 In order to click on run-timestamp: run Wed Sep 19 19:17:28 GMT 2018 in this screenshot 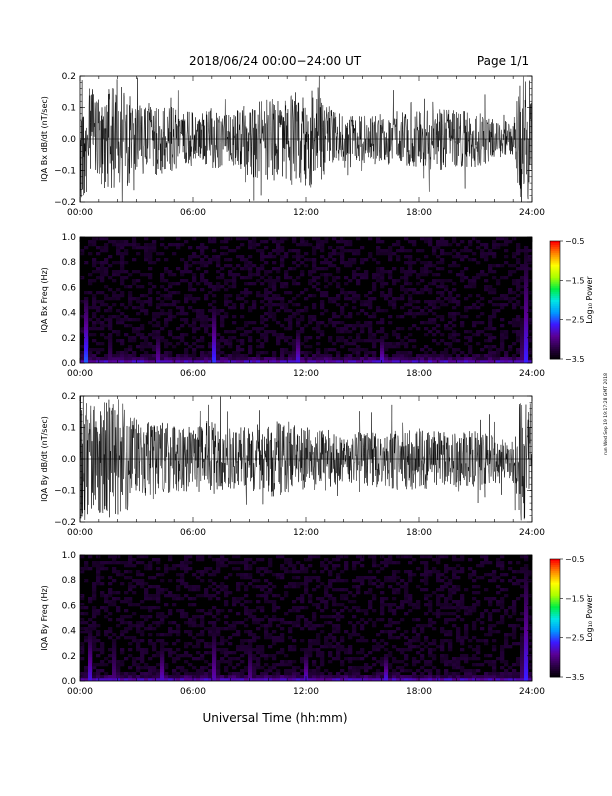, I will do `click(606, 414)`.